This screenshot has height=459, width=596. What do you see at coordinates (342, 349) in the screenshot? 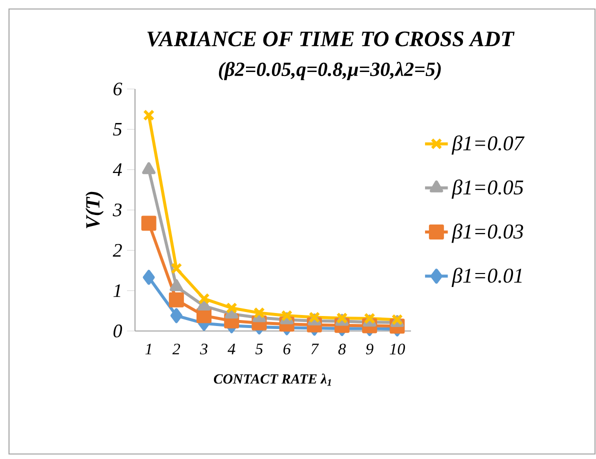
I see `x-tick-label: 8` at bounding box center [342, 349].